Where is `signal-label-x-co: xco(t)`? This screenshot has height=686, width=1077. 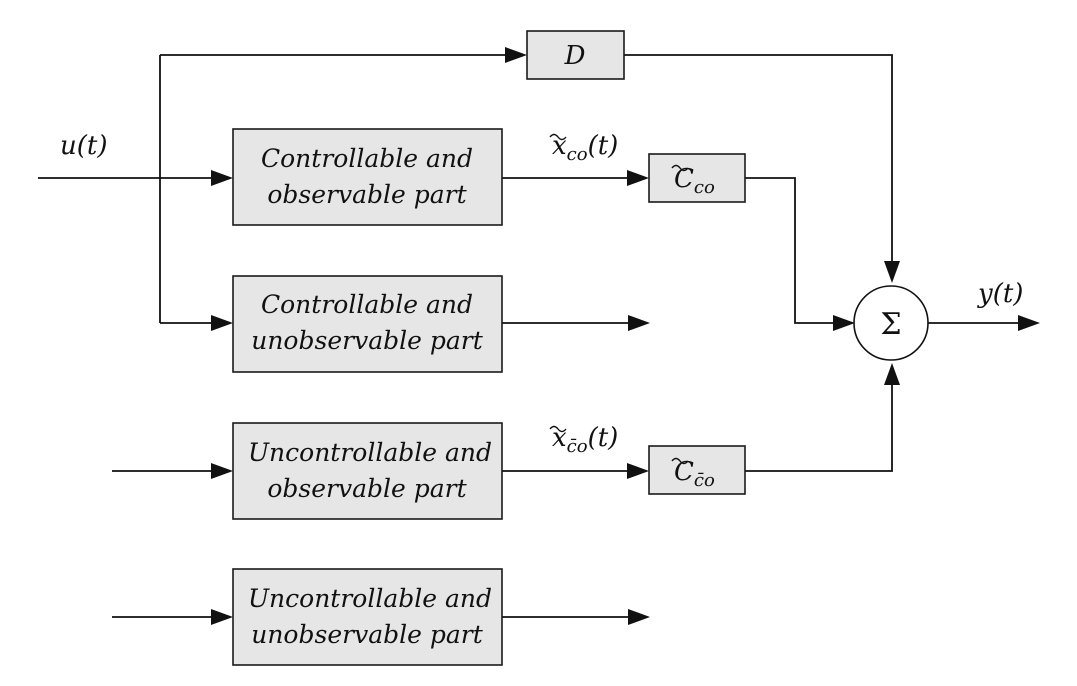 signal-label-x-co: xco(t) is located at coordinates (583, 148).